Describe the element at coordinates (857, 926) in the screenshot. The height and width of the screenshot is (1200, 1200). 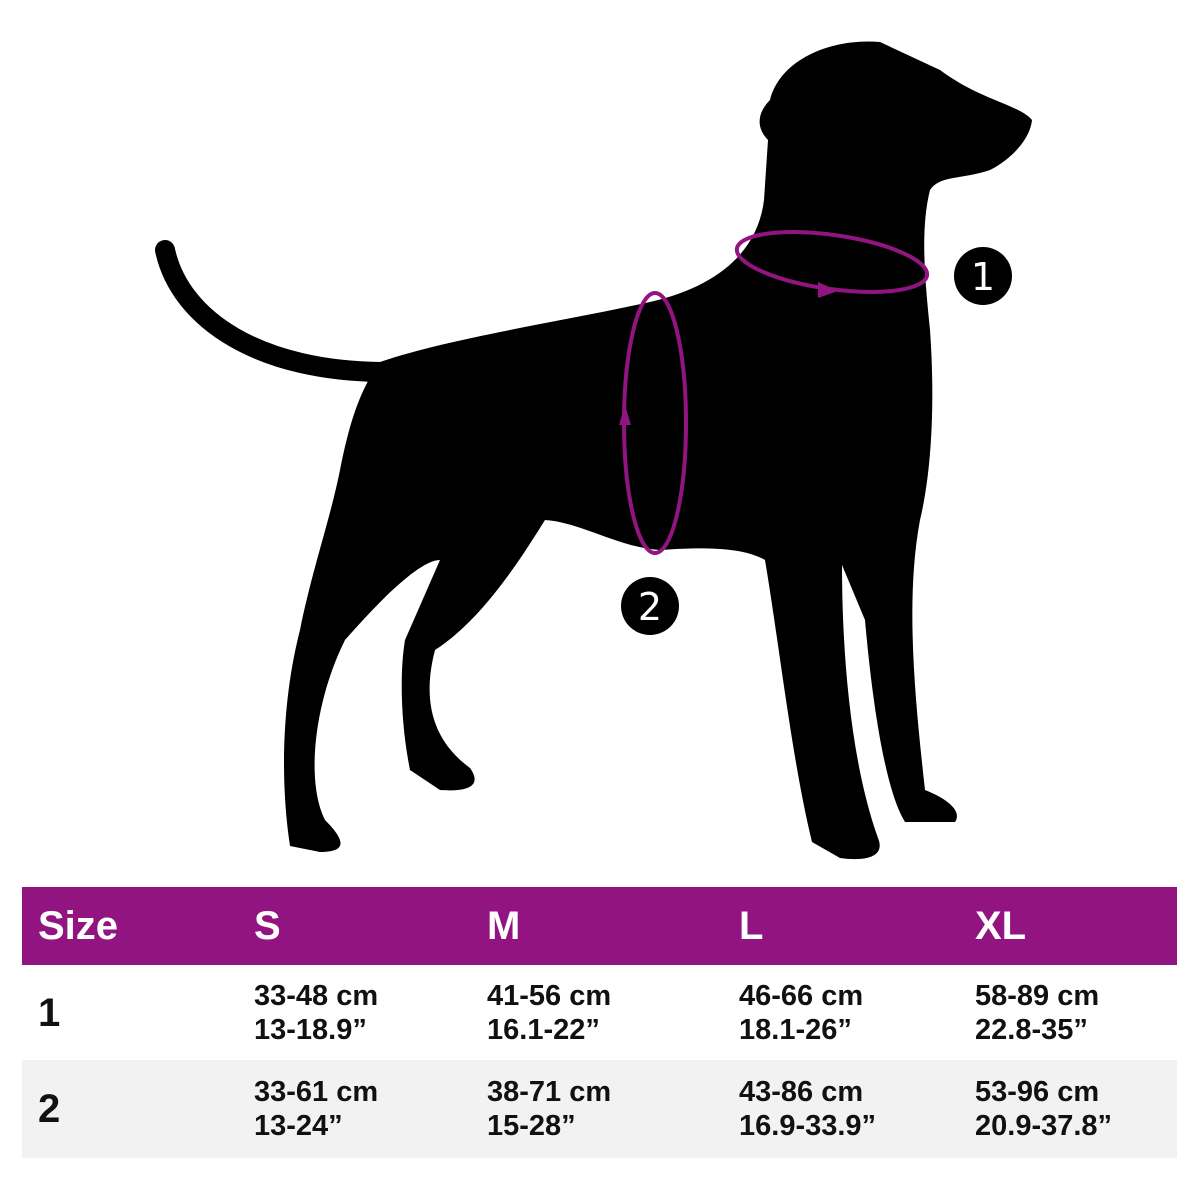
I see `header-l: L` at that location.